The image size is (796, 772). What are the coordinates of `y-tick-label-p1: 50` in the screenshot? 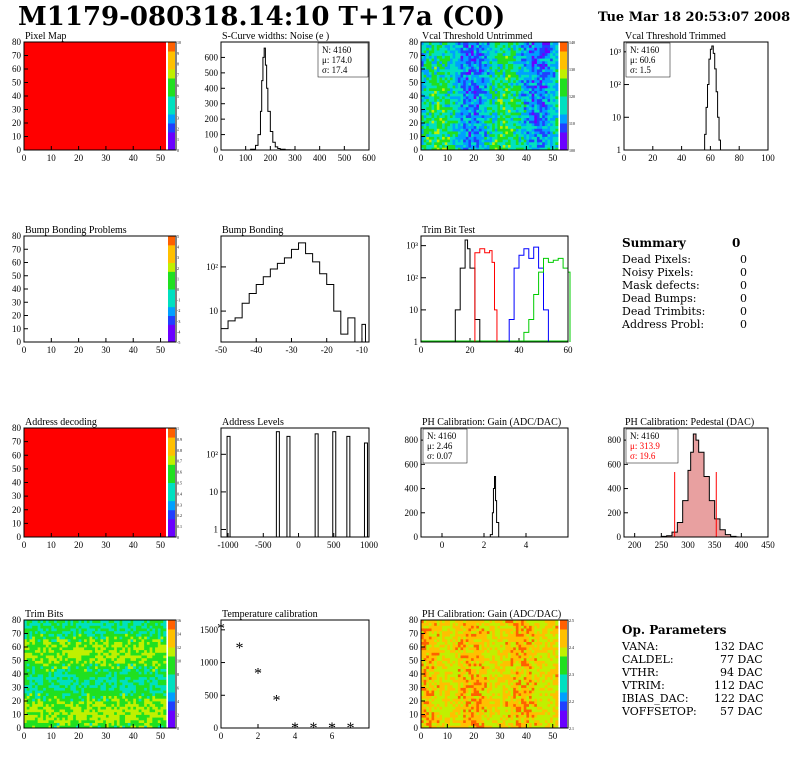 It's located at (17, 83).